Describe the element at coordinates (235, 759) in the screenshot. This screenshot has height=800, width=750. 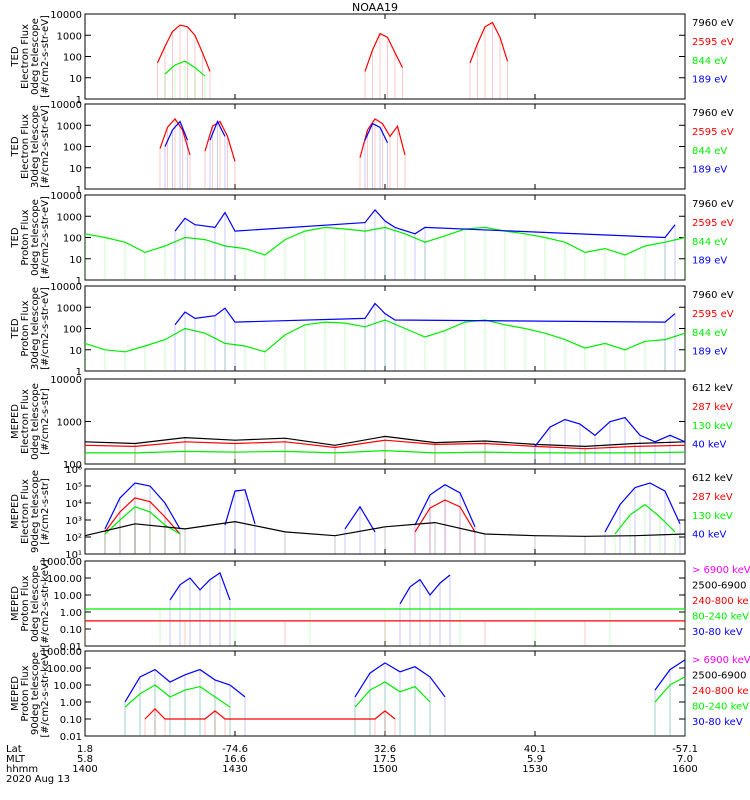
I see `x-tick-label: 16.6` at that location.